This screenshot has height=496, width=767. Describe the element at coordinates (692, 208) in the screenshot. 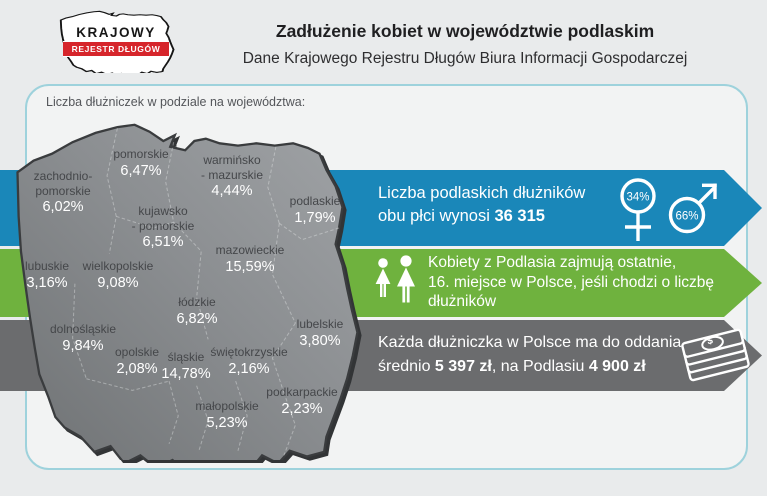

I see `male-symbol-icon: 66%` at that location.